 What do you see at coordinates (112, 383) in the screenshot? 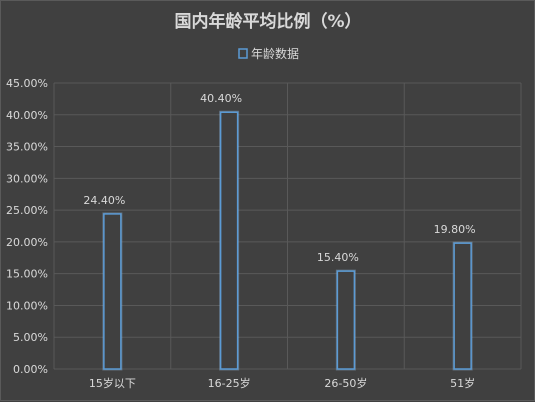
I see `x-tick-label: 15岁以下` at bounding box center [112, 383].